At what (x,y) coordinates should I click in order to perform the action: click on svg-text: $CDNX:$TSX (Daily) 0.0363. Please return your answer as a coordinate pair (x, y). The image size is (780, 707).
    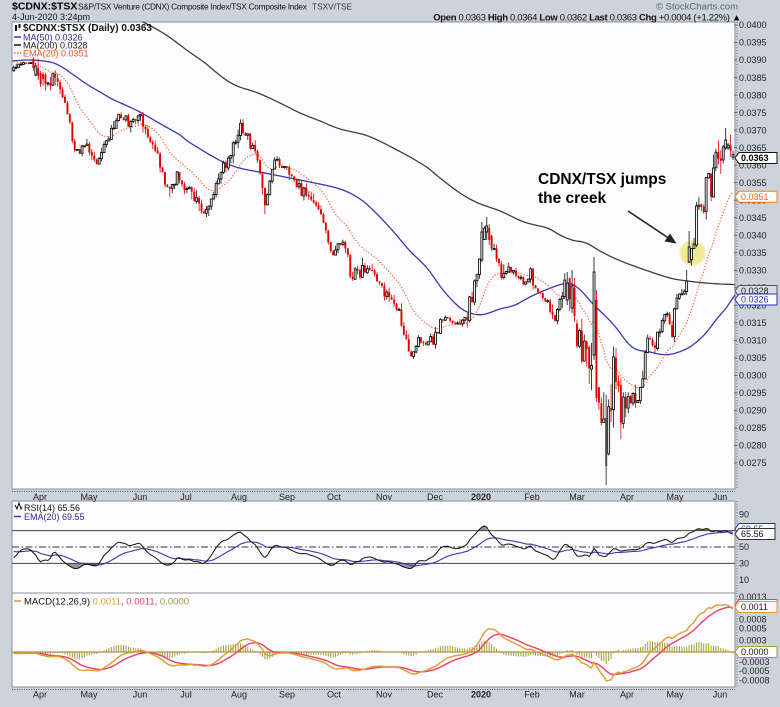
    Looking at the image, I should click on (87, 28).